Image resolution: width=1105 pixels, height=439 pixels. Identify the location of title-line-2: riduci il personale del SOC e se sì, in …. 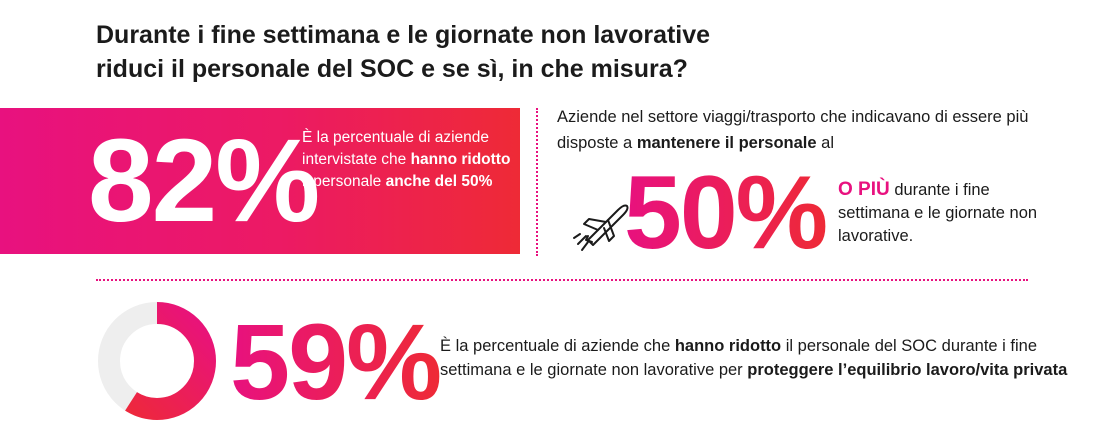
(392, 69).